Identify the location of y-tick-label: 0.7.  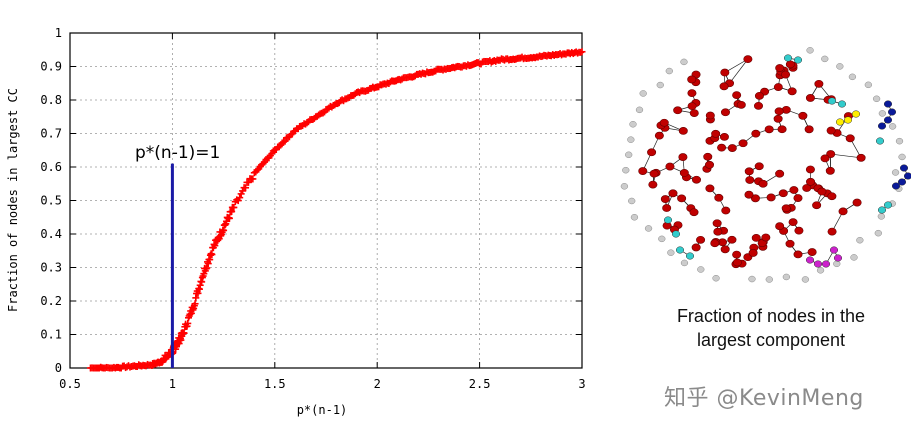
(51, 134).